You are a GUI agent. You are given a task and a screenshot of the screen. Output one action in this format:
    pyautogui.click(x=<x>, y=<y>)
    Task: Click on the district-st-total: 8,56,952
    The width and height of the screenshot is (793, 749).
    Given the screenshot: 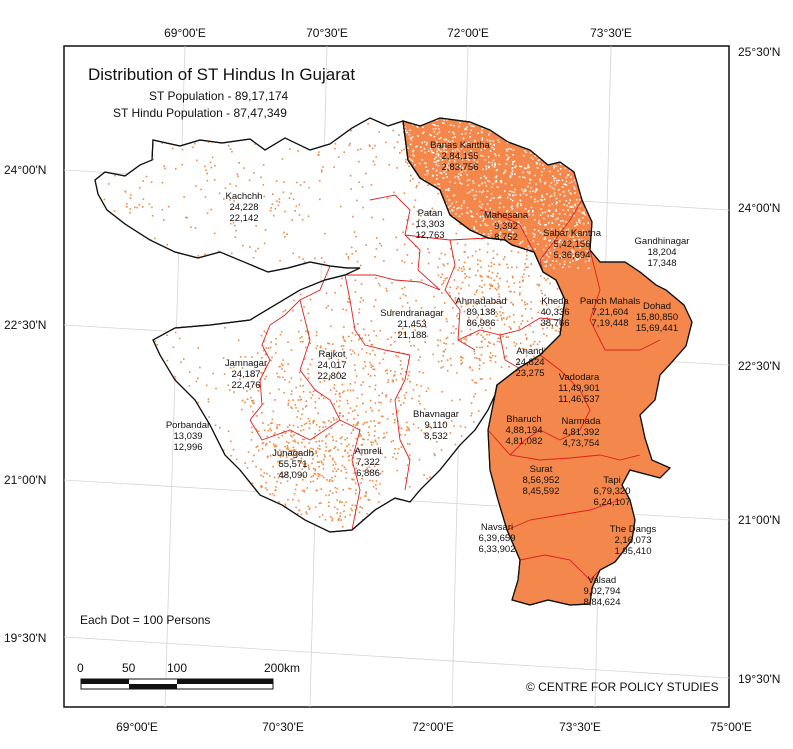 What is the action you would take?
    pyautogui.click(x=541, y=480)
    